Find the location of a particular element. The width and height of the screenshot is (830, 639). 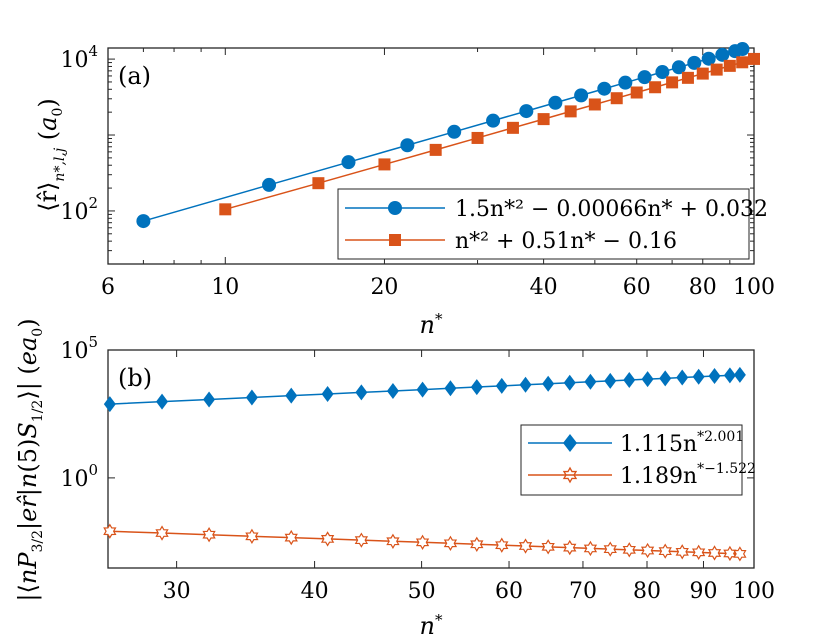

y-tick-label: 10⁵ is located at coordinates (79, 348).